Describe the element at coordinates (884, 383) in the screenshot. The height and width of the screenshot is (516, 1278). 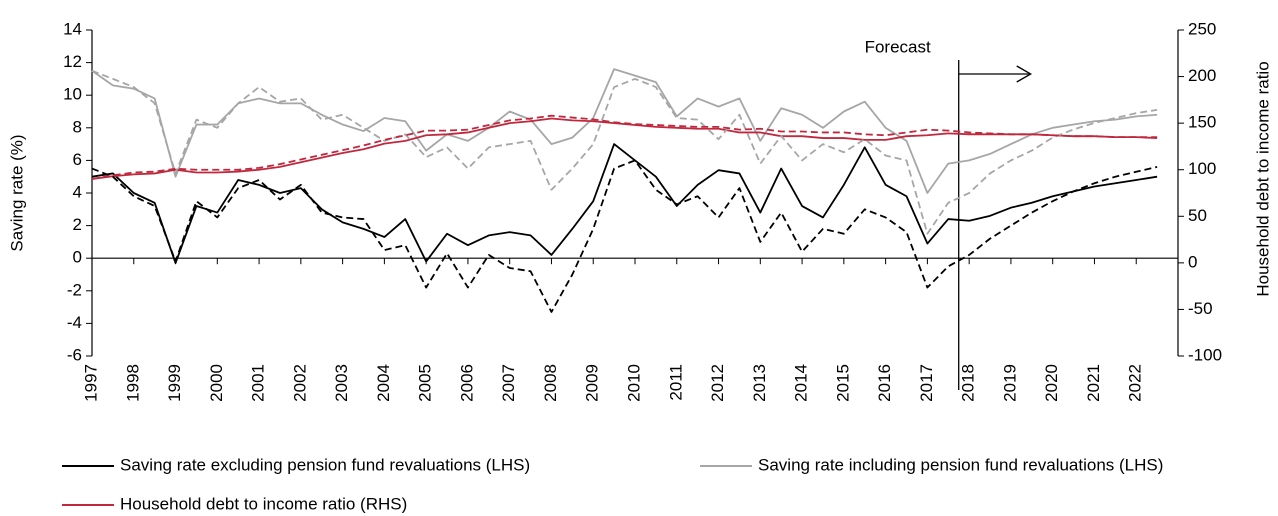
I see `x-tick-label: 2016` at that location.